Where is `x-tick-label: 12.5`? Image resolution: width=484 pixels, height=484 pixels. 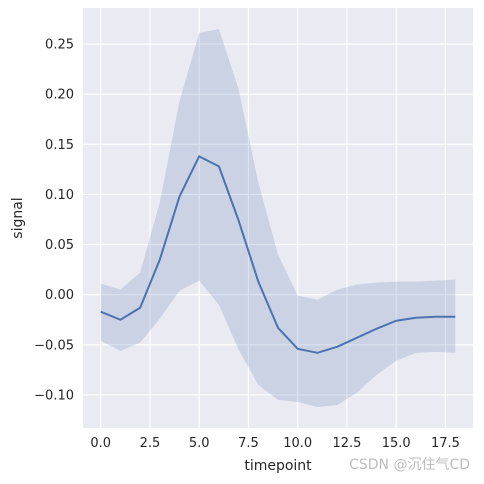
x-tick-label: 12.5 is located at coordinates (346, 443).